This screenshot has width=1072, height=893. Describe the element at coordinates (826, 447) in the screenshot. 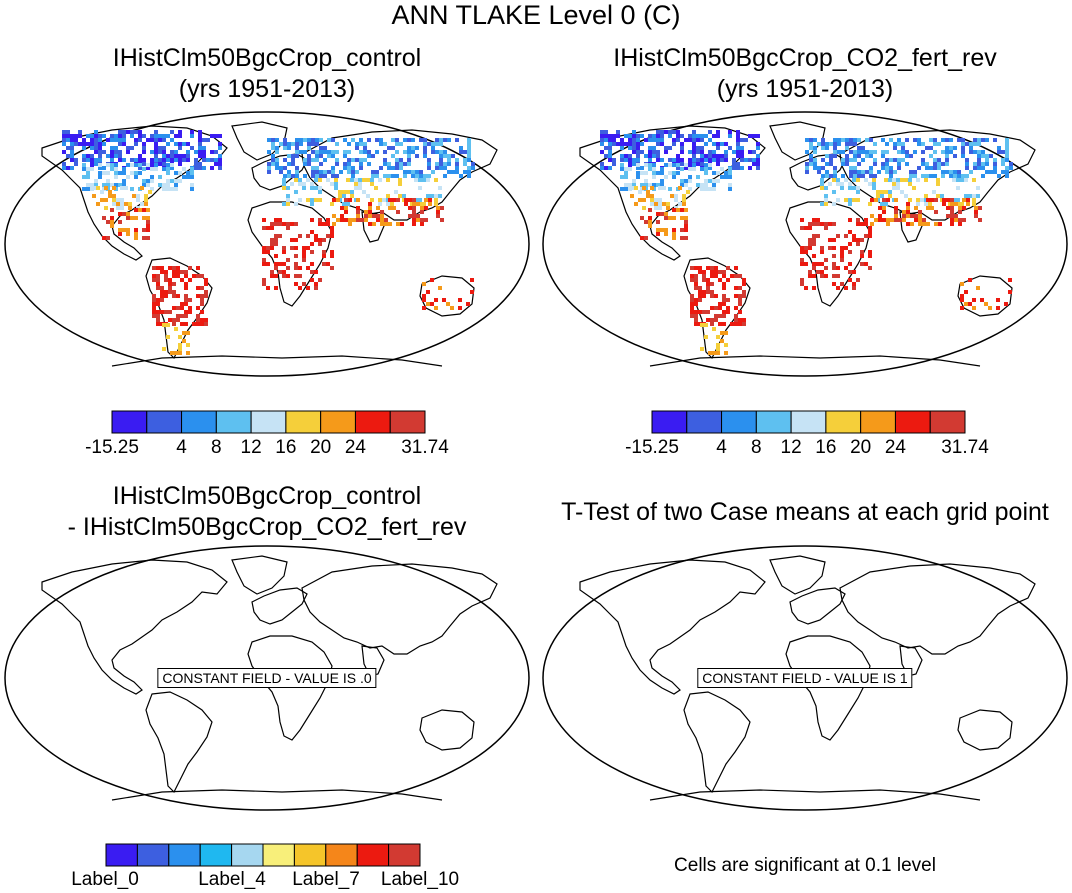

I see `colorbar-2-label-4: 16` at that location.